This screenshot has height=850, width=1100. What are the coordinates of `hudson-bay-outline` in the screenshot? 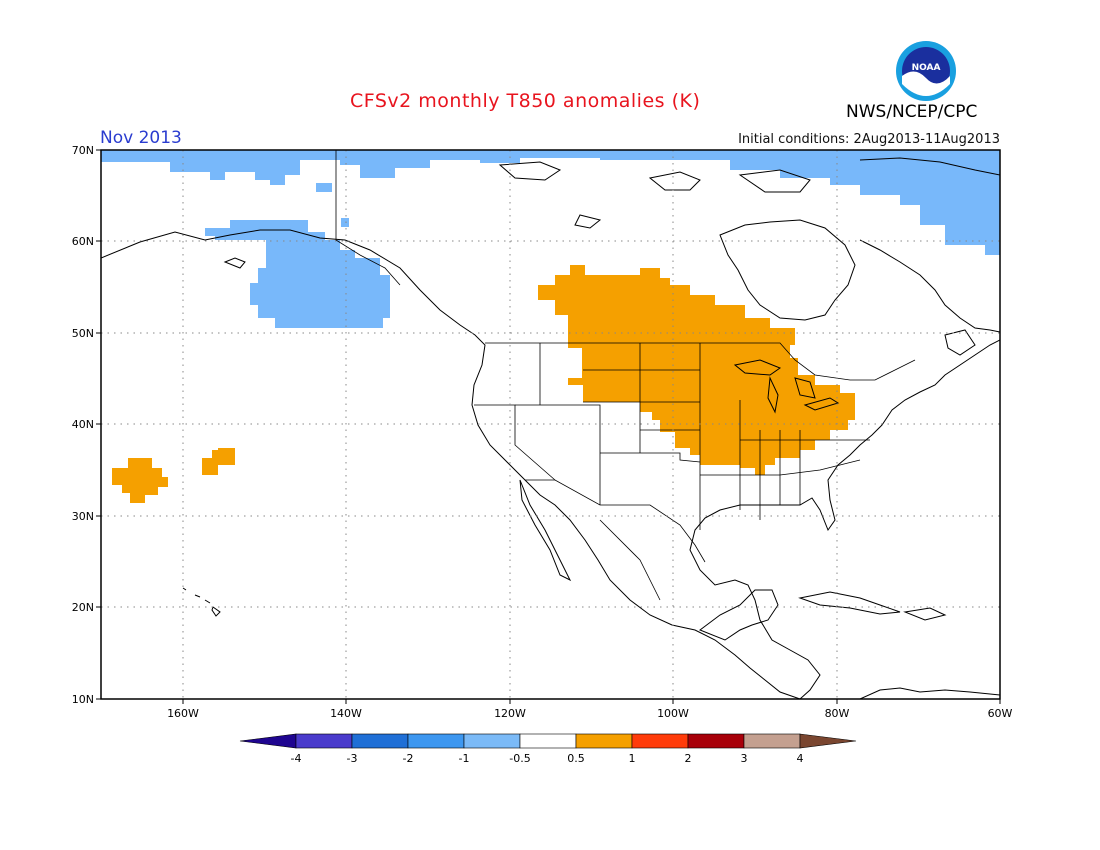 It's located at (787, 270).